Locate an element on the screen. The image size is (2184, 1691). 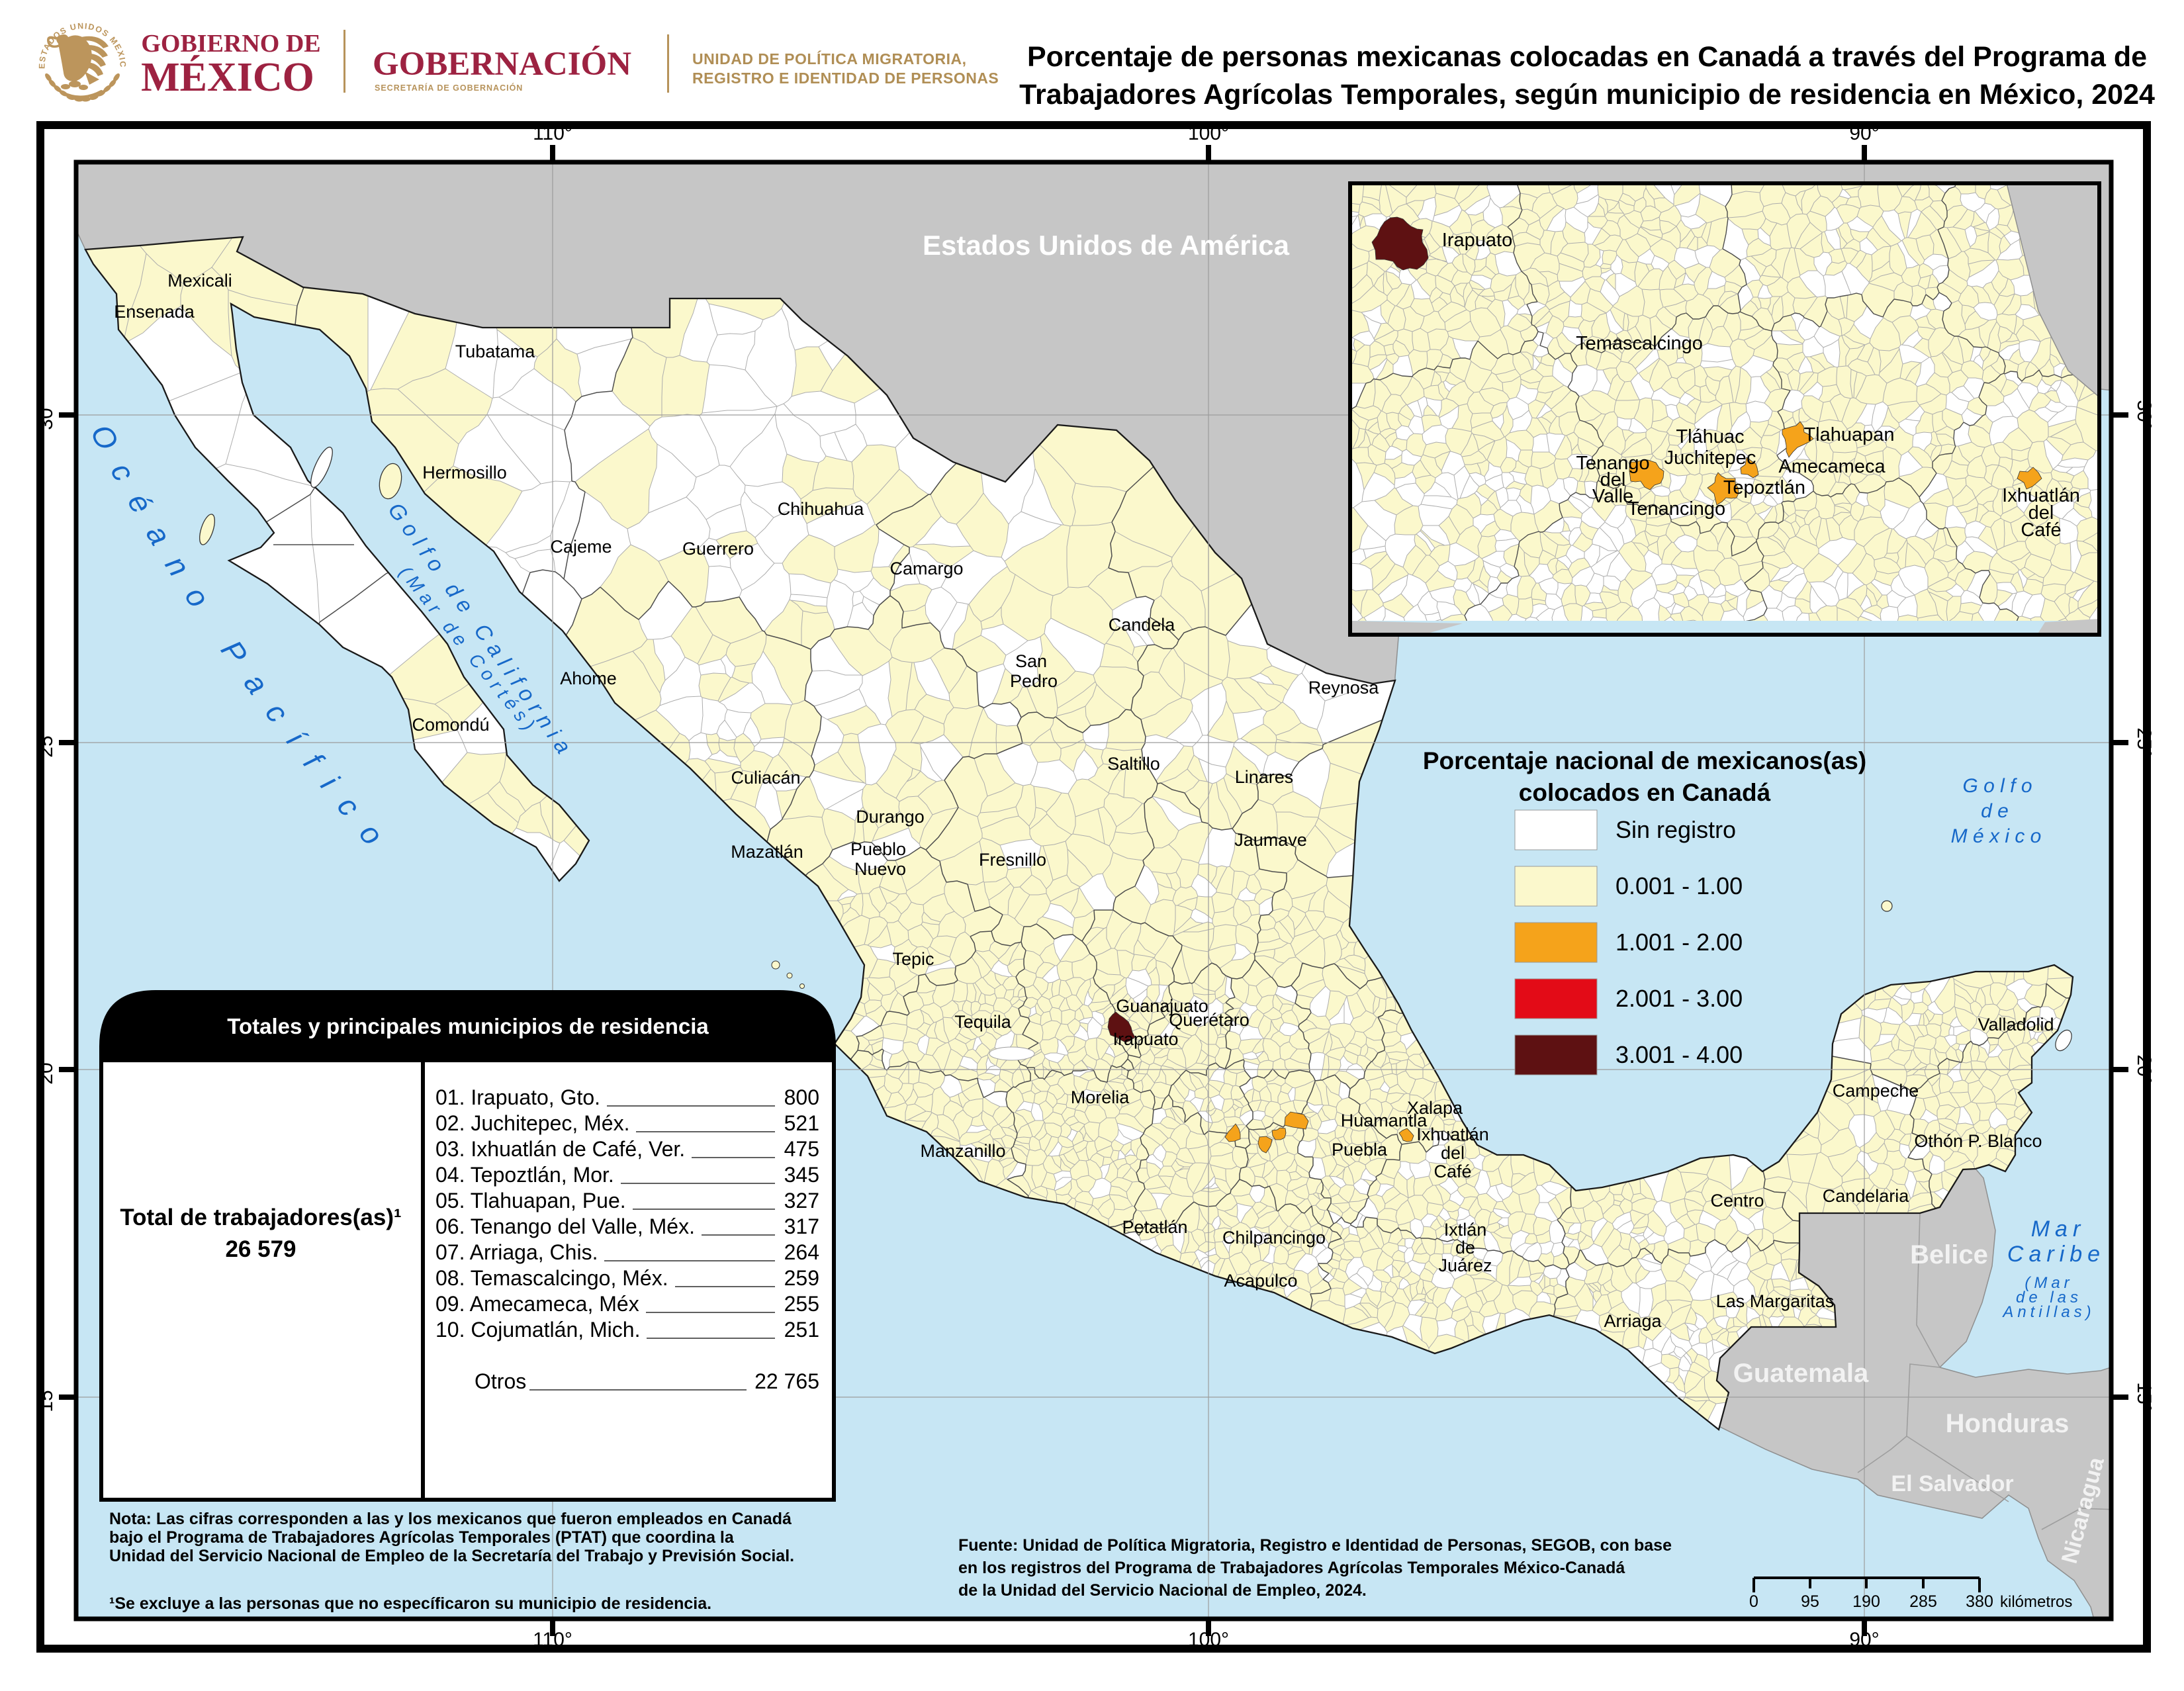
svg-text: Caribe is located at coordinates (2056, 1255).